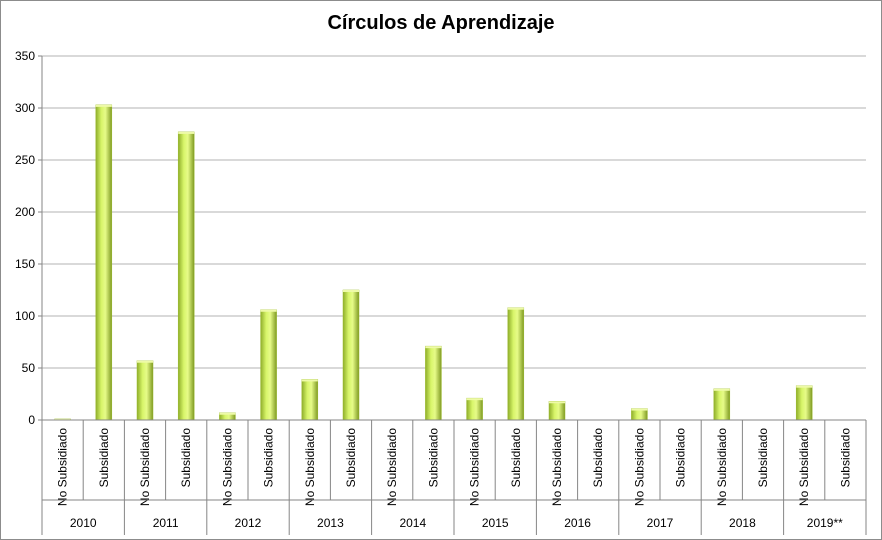 Image resolution: width=882 pixels, height=540 pixels. Describe the element at coordinates (268, 365) in the screenshot. I see `bar-2012-subsidiado` at that location.